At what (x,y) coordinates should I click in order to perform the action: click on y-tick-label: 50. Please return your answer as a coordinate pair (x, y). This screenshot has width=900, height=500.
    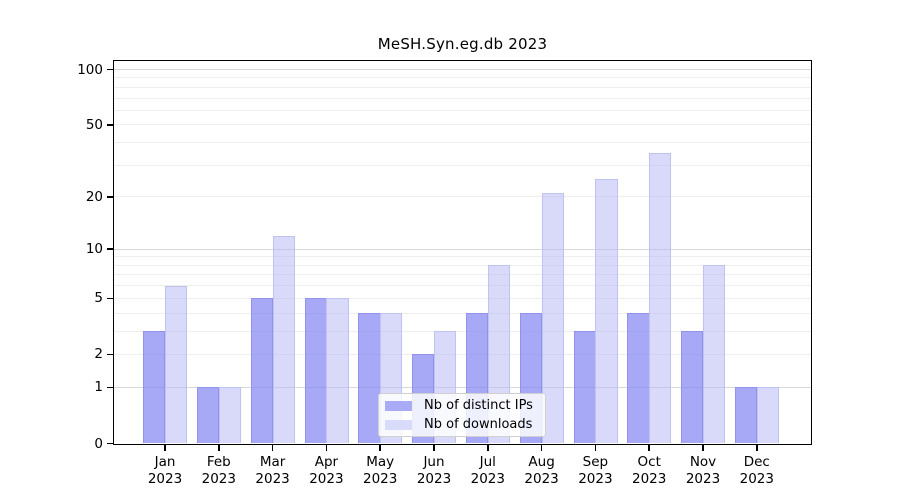
    Looking at the image, I should click on (94, 124).